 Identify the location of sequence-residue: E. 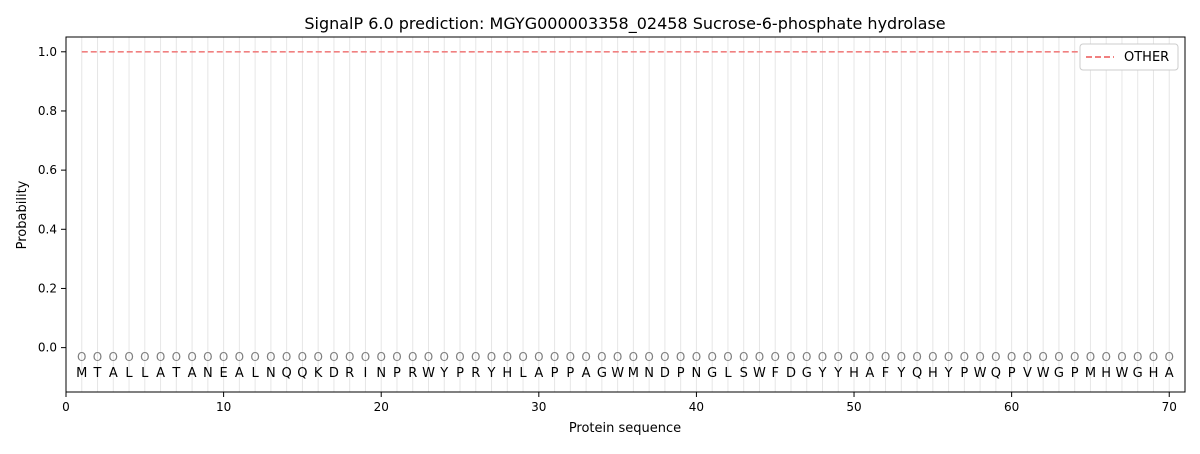
(223, 373).